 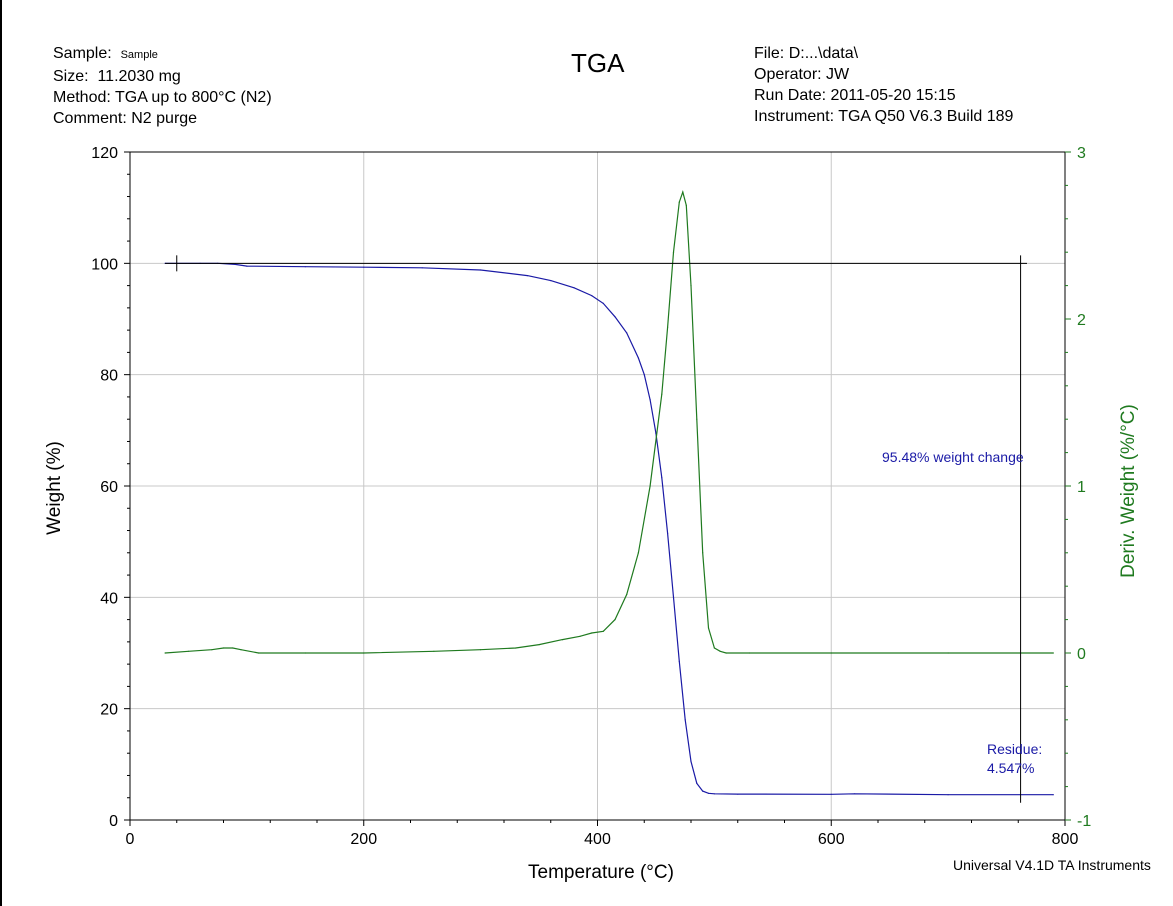 I want to click on y2-tick-label: 2, so click(x=1081, y=320).